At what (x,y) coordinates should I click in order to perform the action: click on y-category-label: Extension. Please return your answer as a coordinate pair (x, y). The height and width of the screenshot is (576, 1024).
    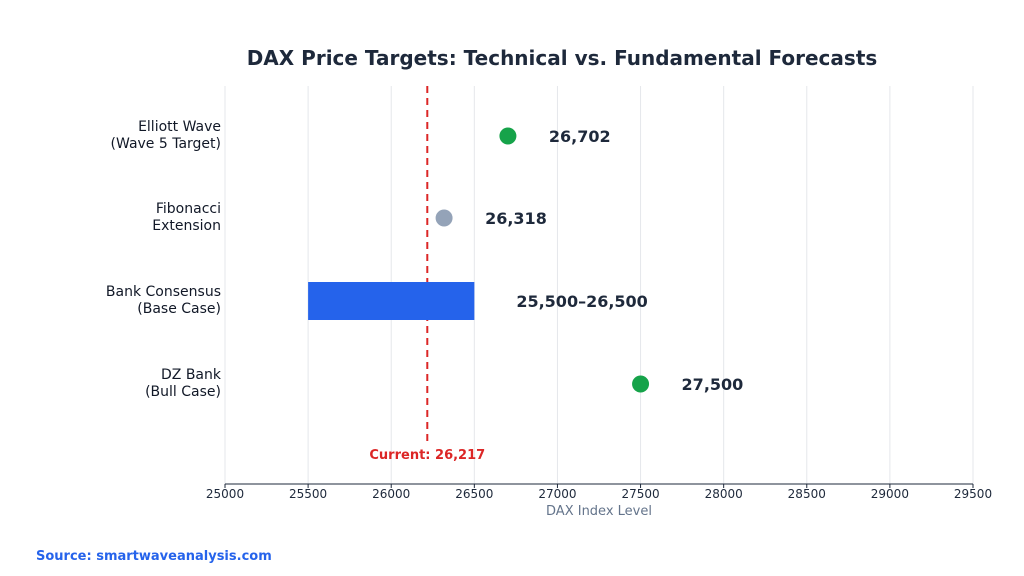
    Looking at the image, I should click on (186, 226).